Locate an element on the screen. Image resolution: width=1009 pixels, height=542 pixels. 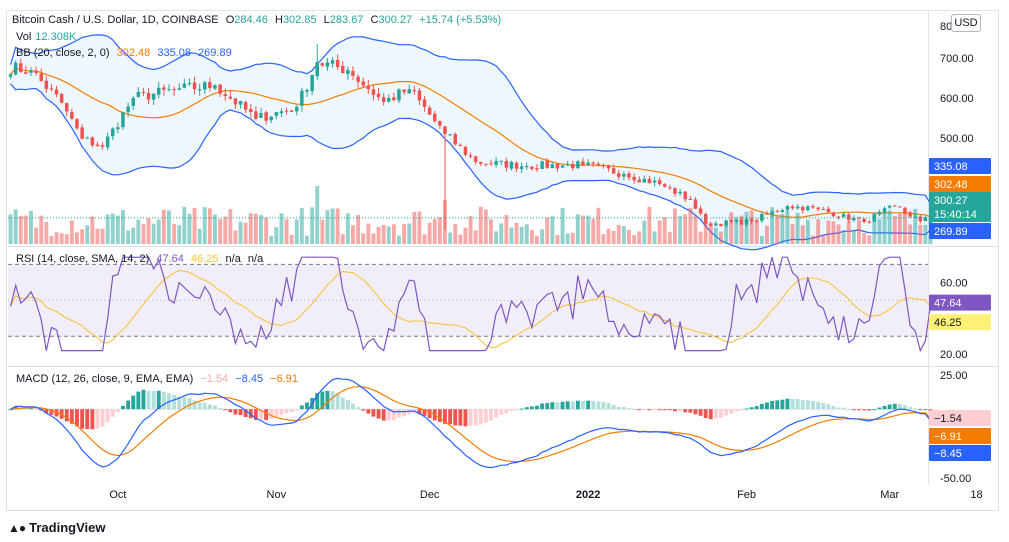
macd-line-tag-bg is located at coordinates (960, 453).